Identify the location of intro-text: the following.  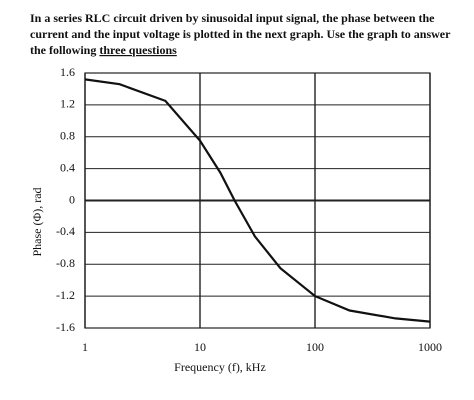
(63, 50).